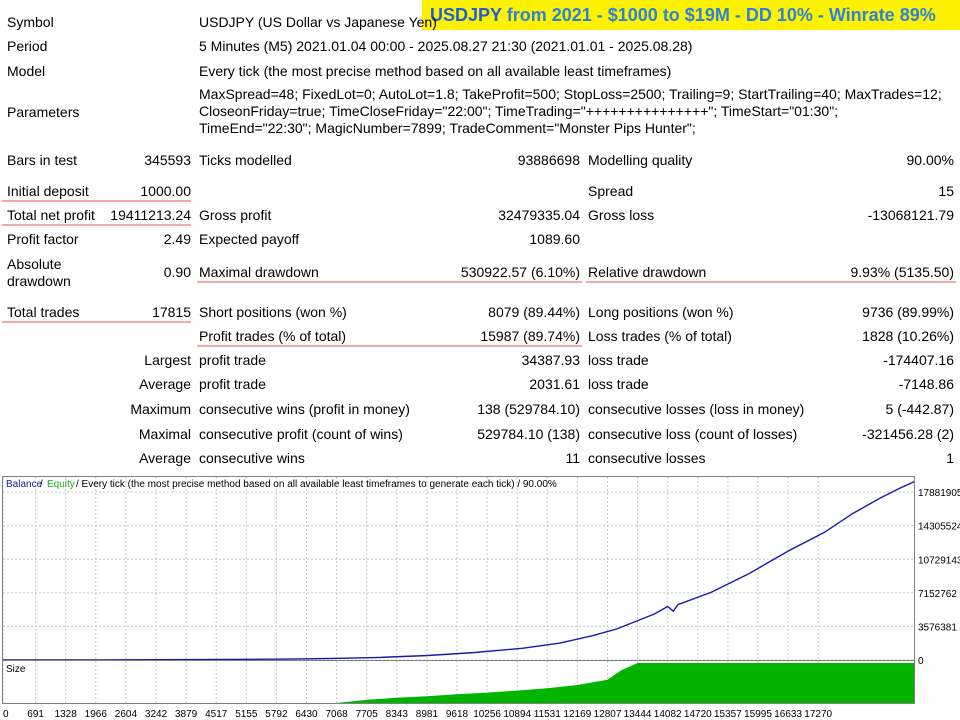 The height and width of the screenshot is (720, 960). I want to click on modelling-quality-label: Modelling quality, so click(640, 160).